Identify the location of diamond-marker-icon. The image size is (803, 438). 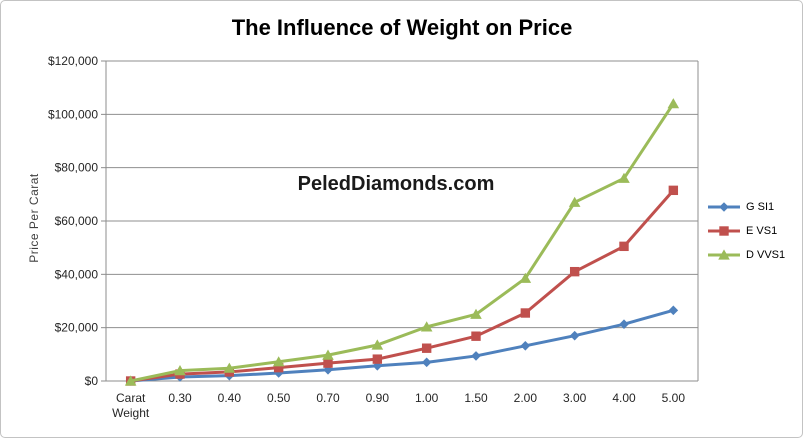
(724, 207).